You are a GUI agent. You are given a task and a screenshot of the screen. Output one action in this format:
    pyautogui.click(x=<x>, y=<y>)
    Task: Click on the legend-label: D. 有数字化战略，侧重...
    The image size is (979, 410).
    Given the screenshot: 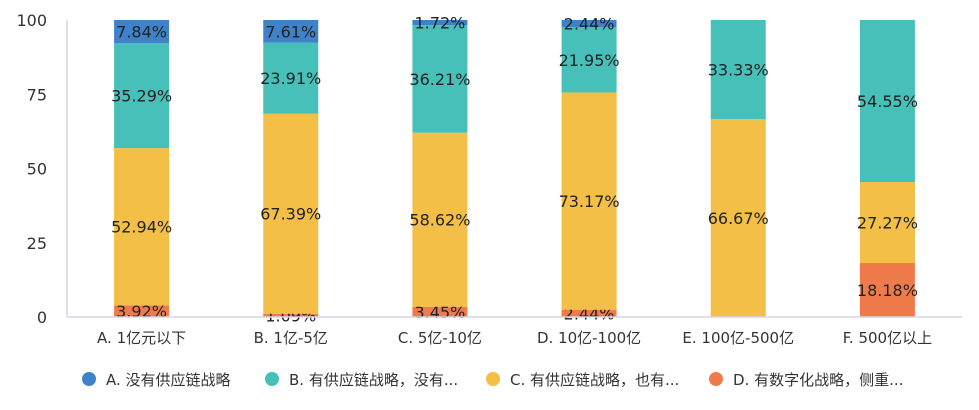 What is the action you would take?
    pyautogui.click(x=818, y=380)
    